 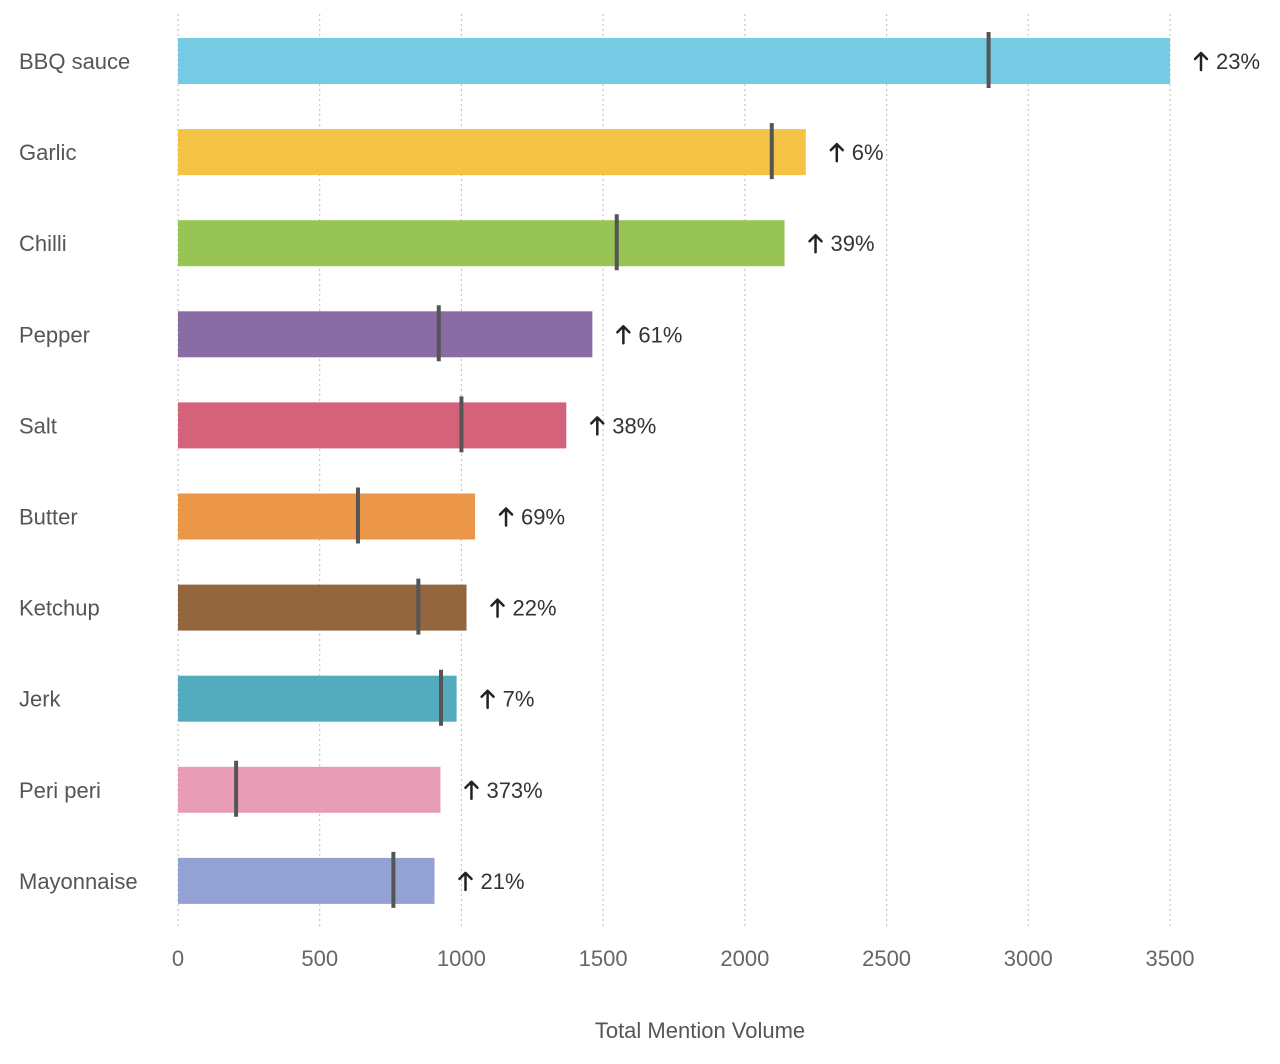 What do you see at coordinates (660, 334) in the screenshot?
I see `change-percent: 61%` at bounding box center [660, 334].